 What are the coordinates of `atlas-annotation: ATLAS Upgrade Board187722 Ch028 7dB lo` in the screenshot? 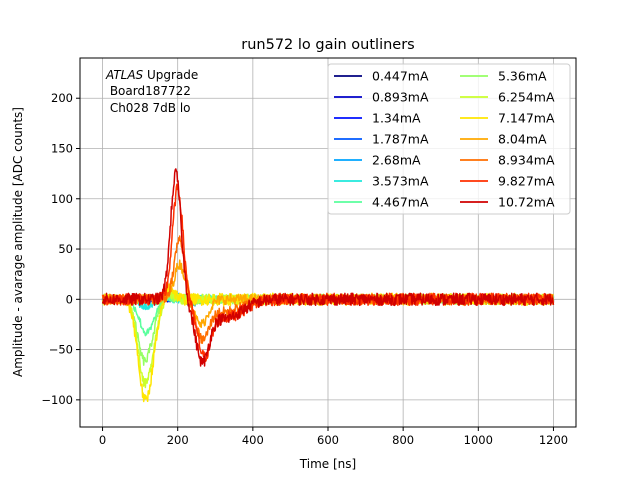 It's located at (151, 91).